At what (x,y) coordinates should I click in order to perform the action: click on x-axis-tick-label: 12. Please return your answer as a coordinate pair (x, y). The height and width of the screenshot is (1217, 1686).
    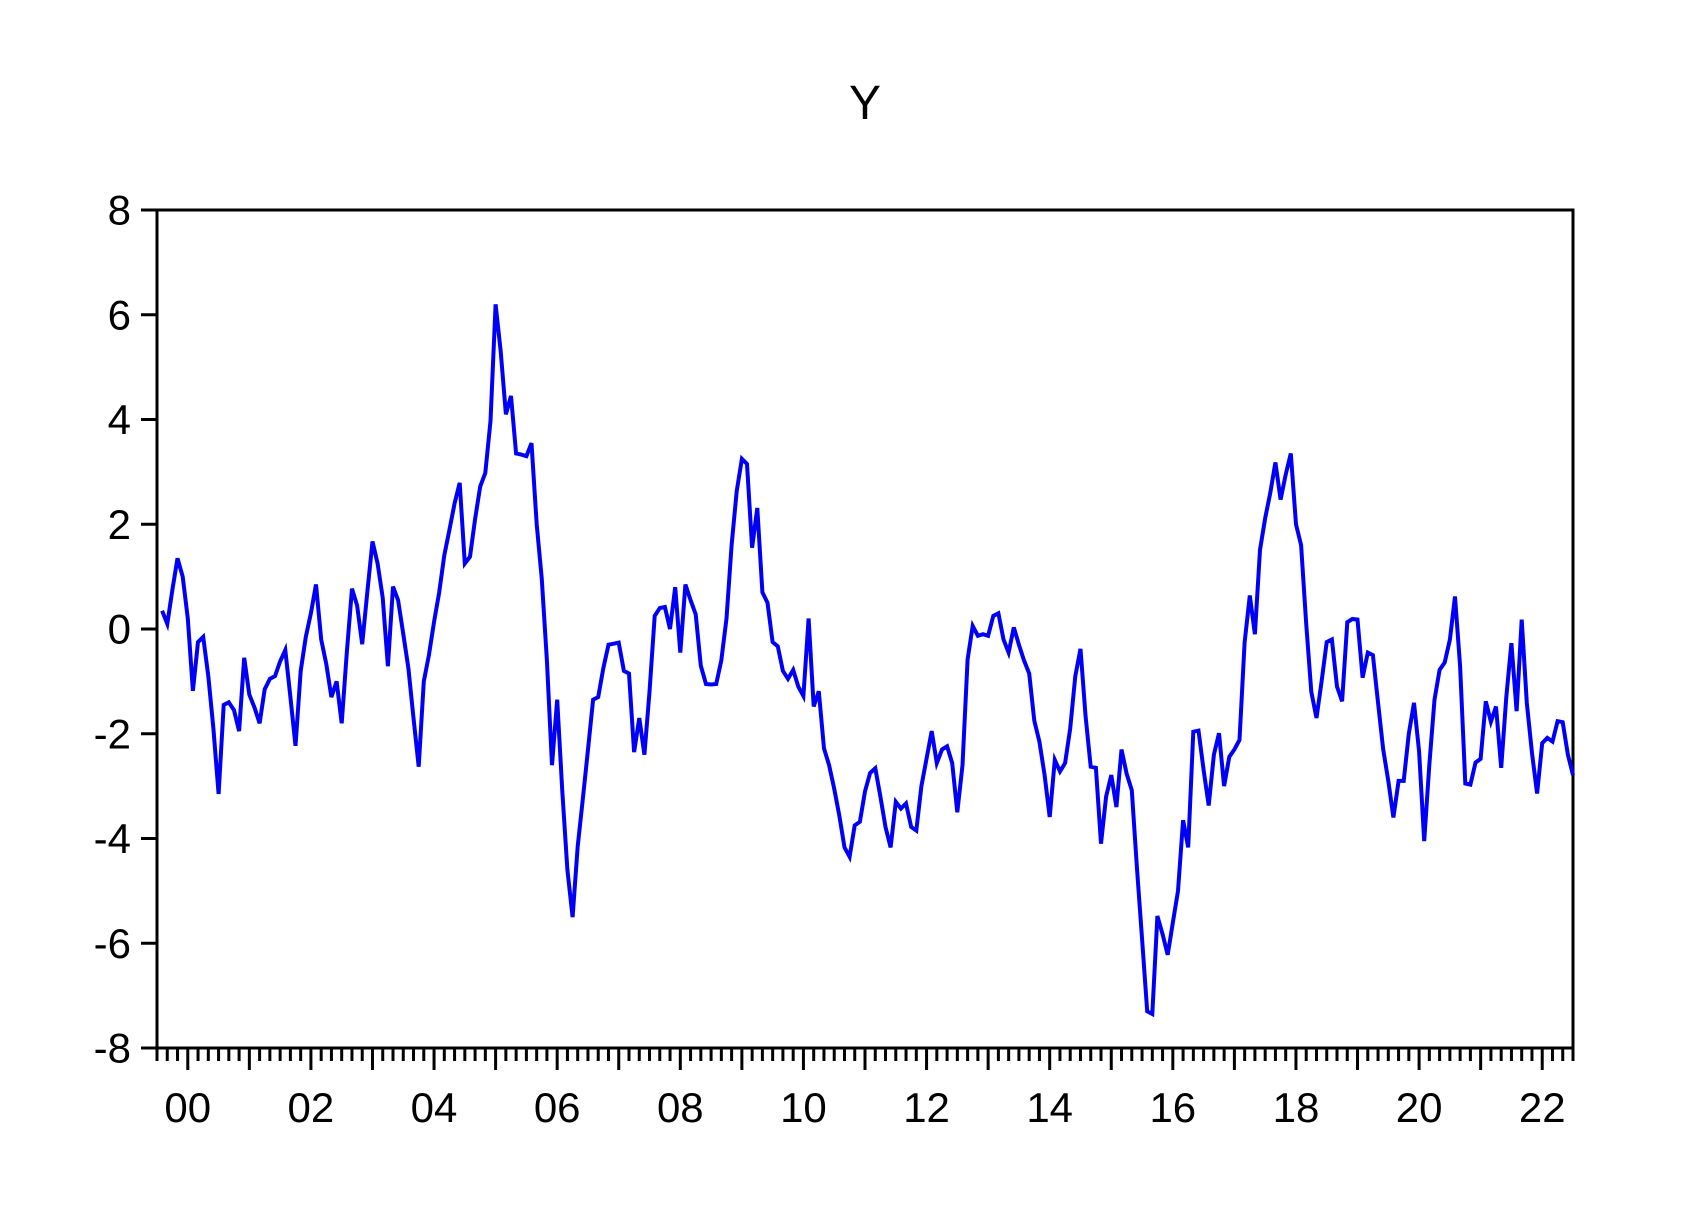
    Looking at the image, I should click on (926, 1107).